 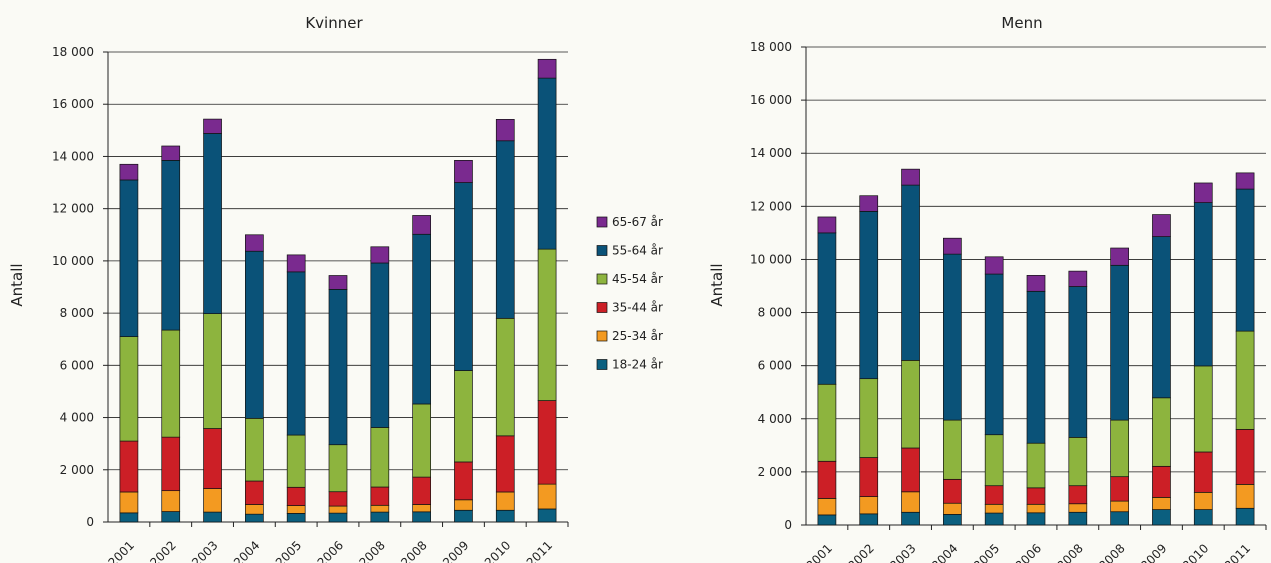 I want to click on x-tick-label: 2004, so click(x=246, y=550).